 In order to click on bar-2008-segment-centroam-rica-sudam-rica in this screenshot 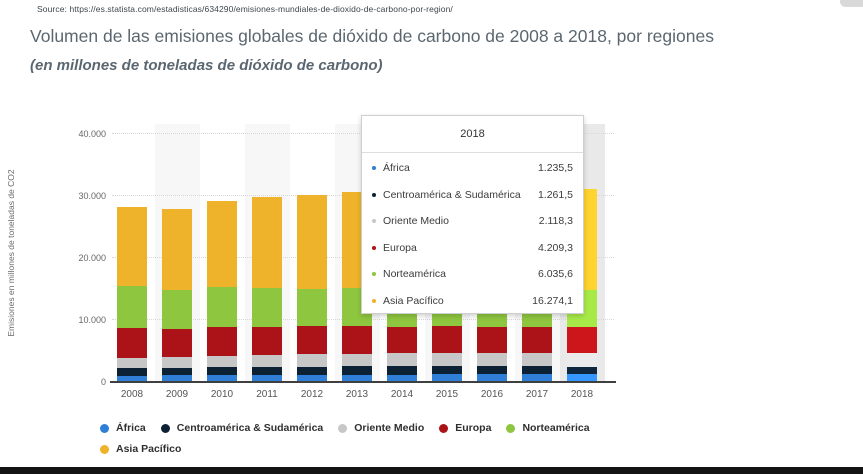, I will do `click(132, 371)`.